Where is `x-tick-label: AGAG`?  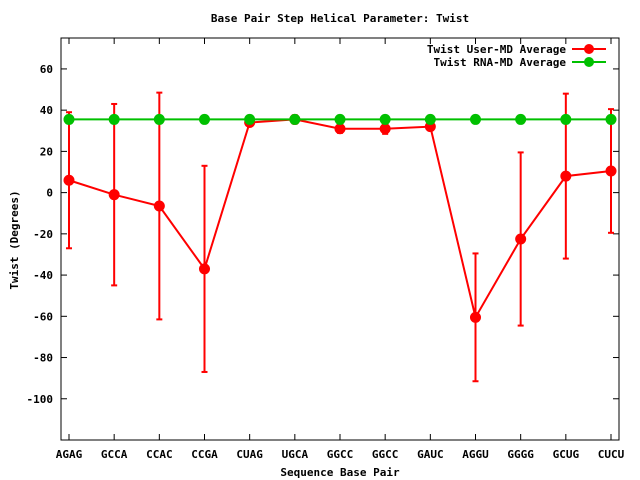 x-tick-label: AGAG is located at coordinates (69, 454).